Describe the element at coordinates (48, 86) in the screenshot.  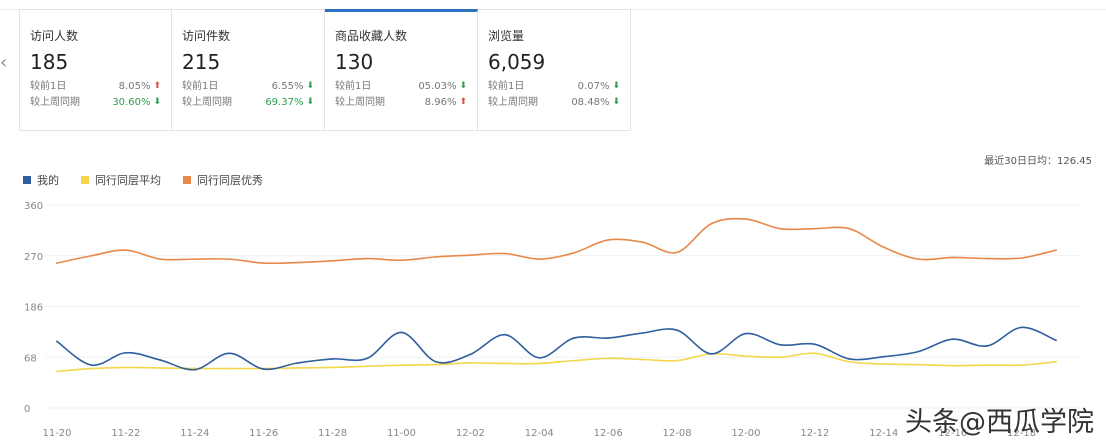
I see `compare-label: 较前1日` at that location.